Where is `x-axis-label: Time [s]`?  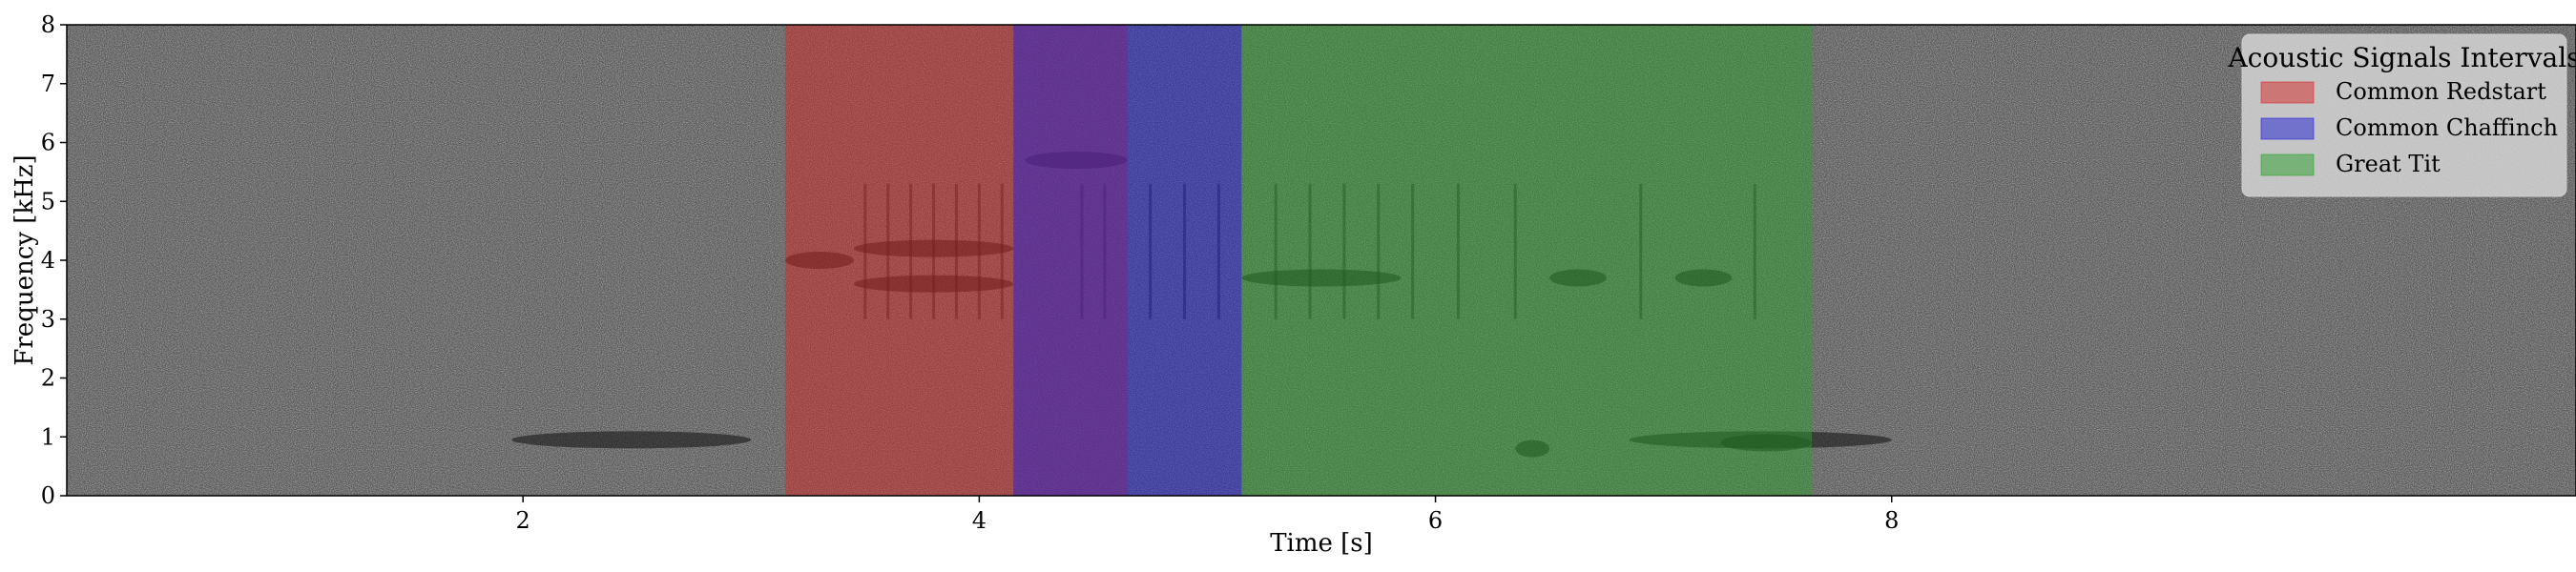
x-axis-label: Time [s] is located at coordinates (1321, 544).